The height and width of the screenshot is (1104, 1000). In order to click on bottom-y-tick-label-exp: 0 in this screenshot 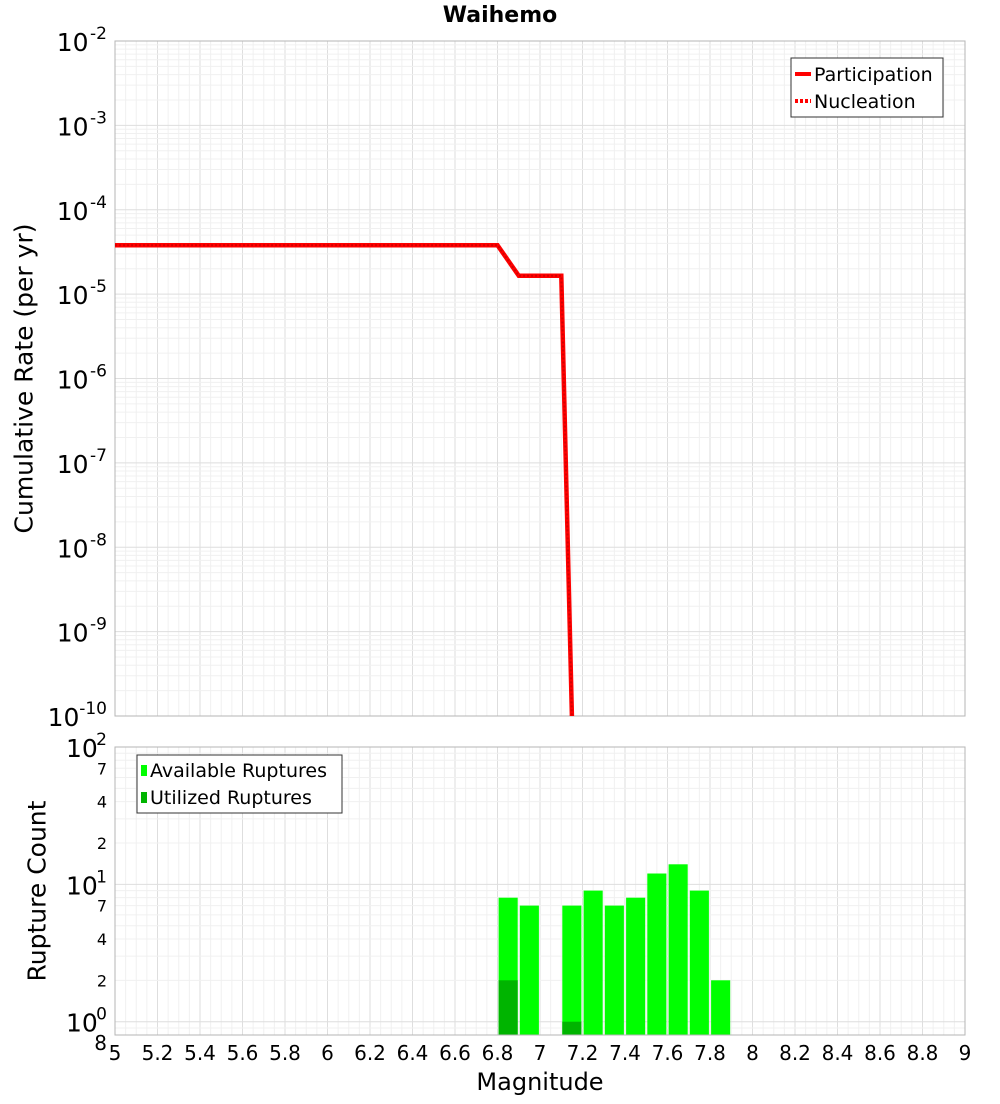, I will do `click(101, 1015)`.